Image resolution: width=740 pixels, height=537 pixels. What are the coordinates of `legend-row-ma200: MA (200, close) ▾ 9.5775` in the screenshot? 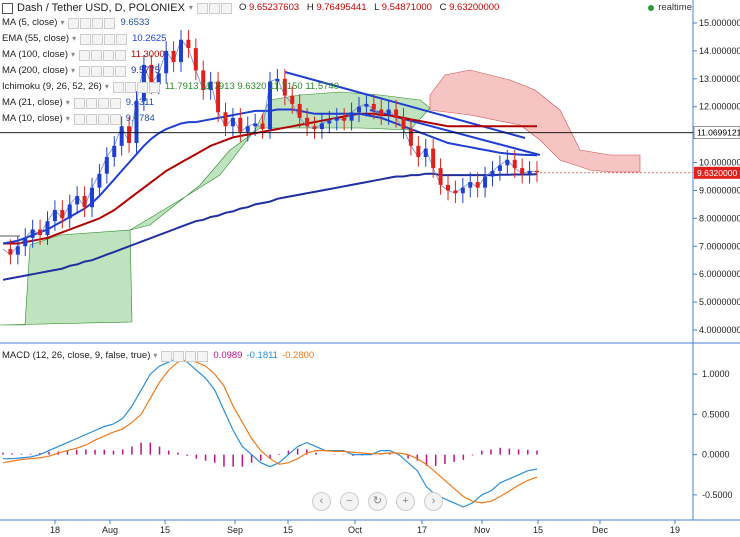 It's located at (81, 71).